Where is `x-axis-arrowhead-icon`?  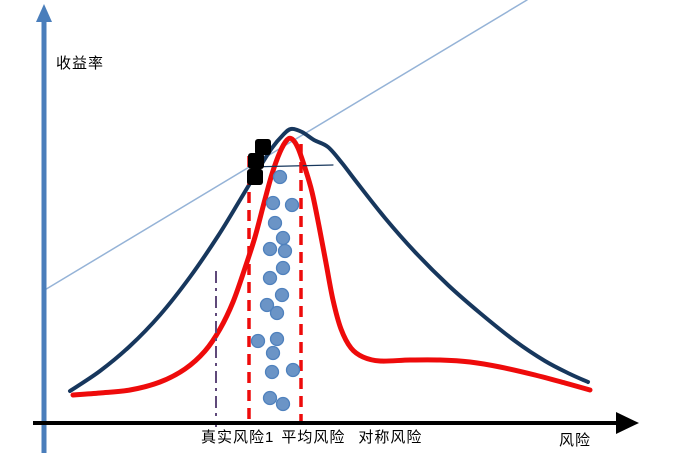
x-axis-arrowhead-icon is located at coordinates (627, 423).